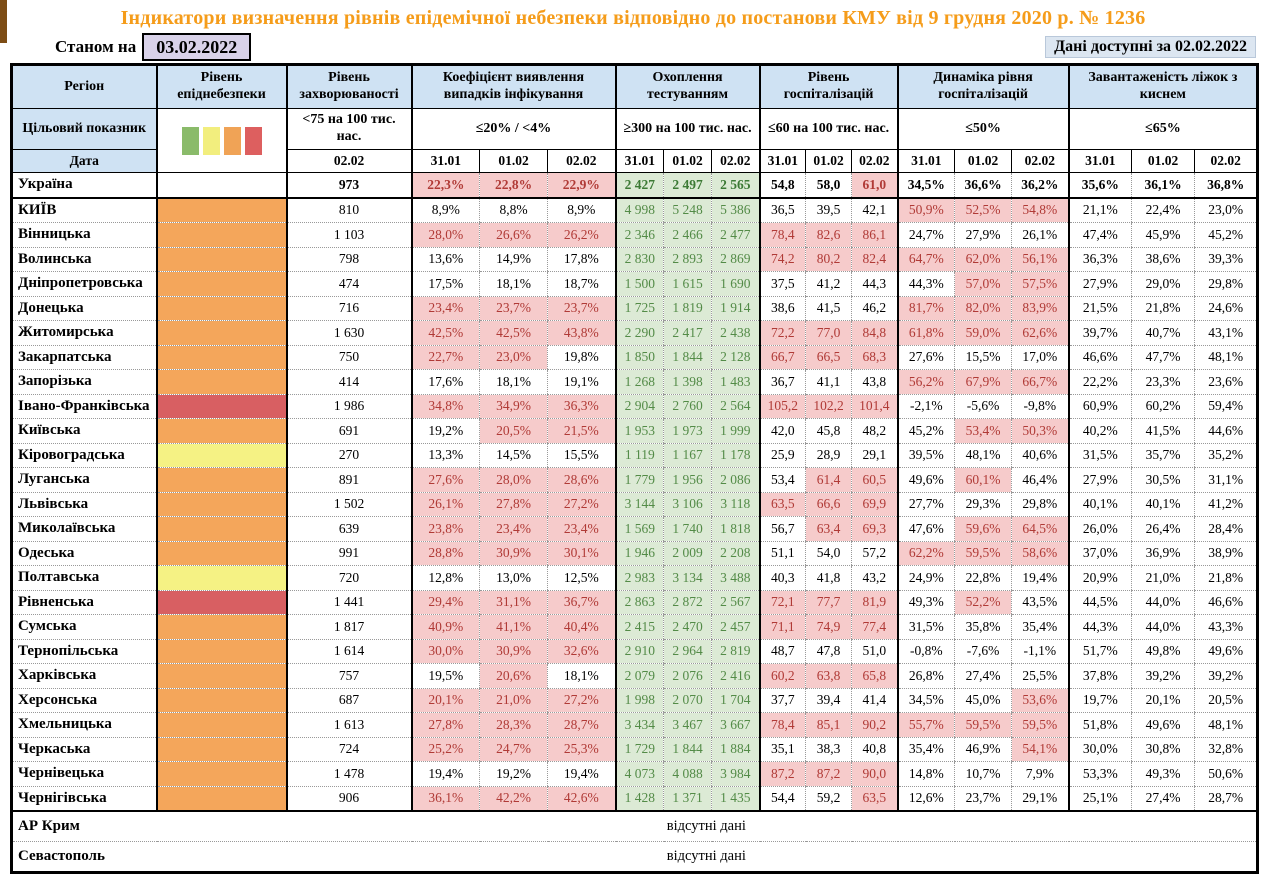 The width and height of the screenshot is (1266, 874). I want to click on incidence-cell: 716, so click(348, 308).